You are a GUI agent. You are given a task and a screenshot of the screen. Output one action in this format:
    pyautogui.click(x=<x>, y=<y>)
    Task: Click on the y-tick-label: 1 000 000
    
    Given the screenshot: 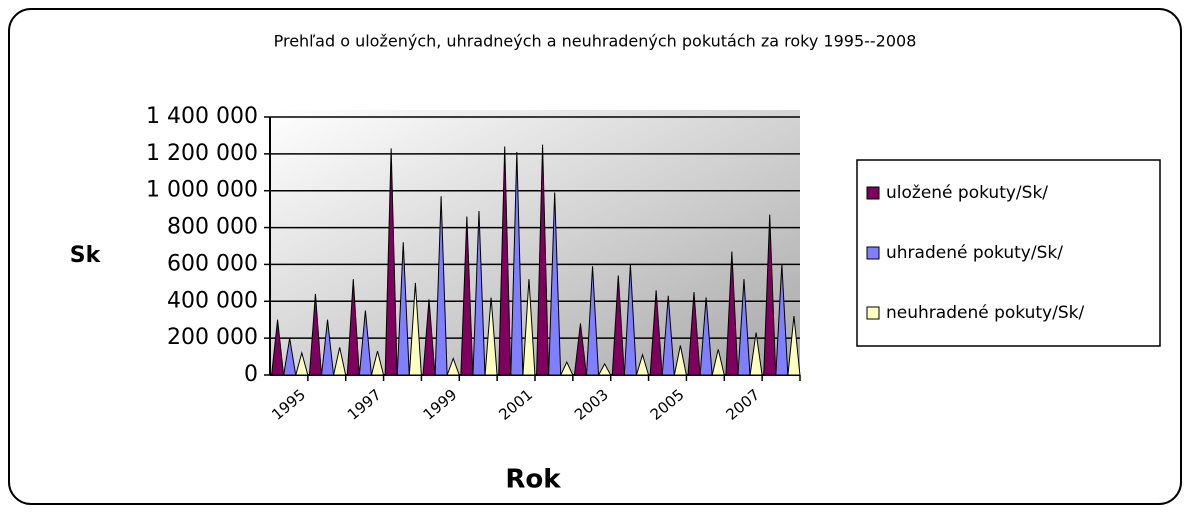 What is the action you would take?
    pyautogui.click(x=202, y=190)
    